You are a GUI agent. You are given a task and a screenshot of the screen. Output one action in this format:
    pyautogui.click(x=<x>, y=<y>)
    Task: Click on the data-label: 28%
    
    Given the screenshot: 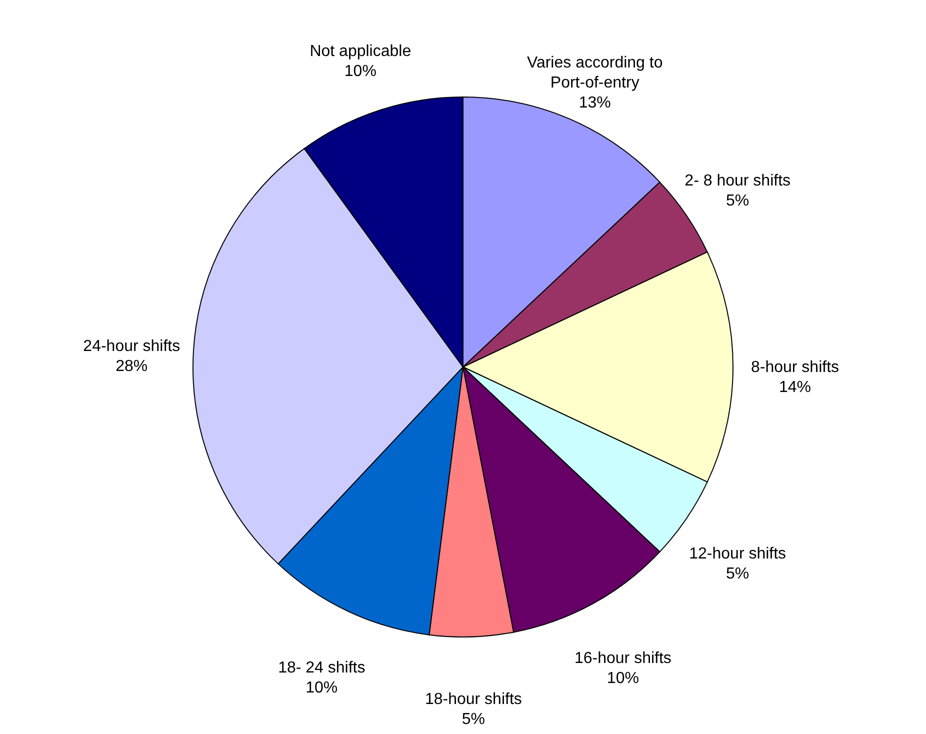 What is the action you would take?
    pyautogui.click(x=132, y=367)
    